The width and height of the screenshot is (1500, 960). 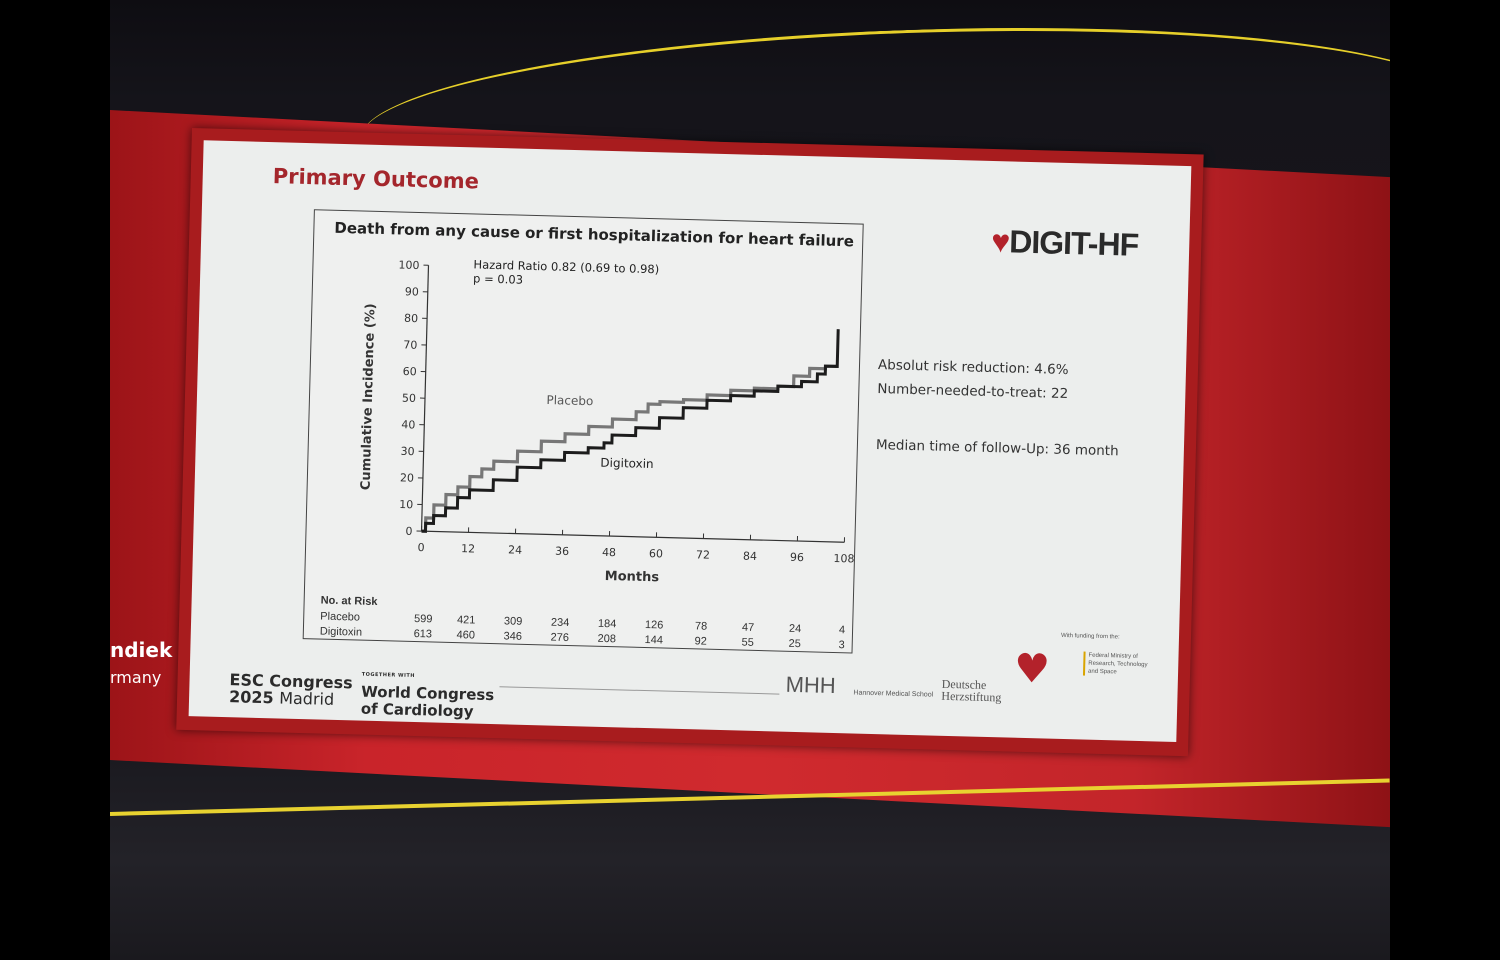 I want to click on x-axis, so click(x=633, y=536).